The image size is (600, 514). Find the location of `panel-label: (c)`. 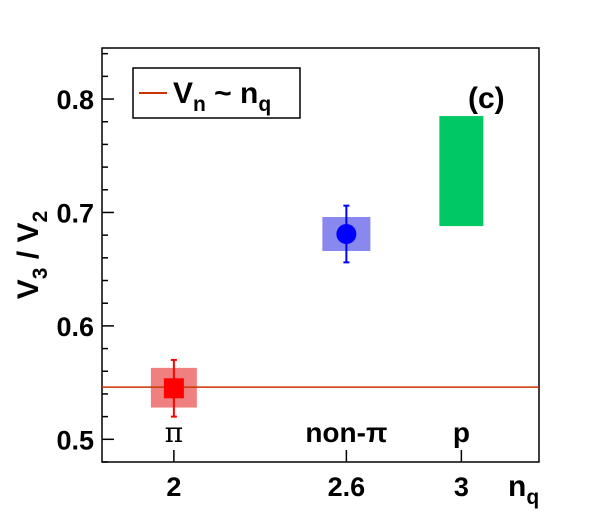

panel-label: (c) is located at coordinates (486, 98).